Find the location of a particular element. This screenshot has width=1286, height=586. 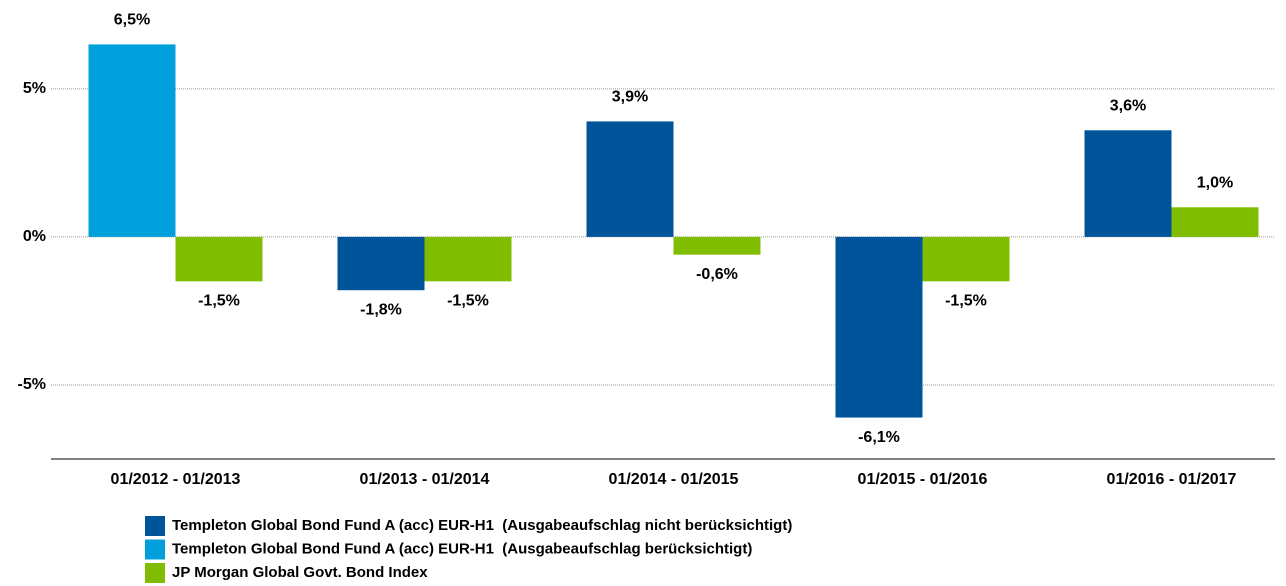

value-label: 6,5% is located at coordinates (132, 20).